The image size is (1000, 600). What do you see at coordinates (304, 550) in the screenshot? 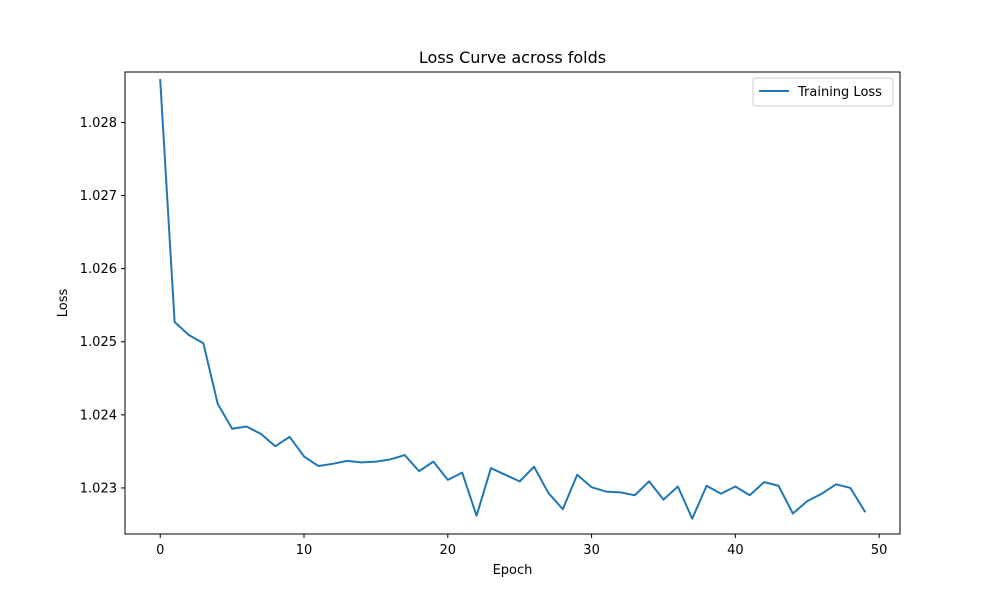
I see `x-tick-label: 10` at bounding box center [304, 550].